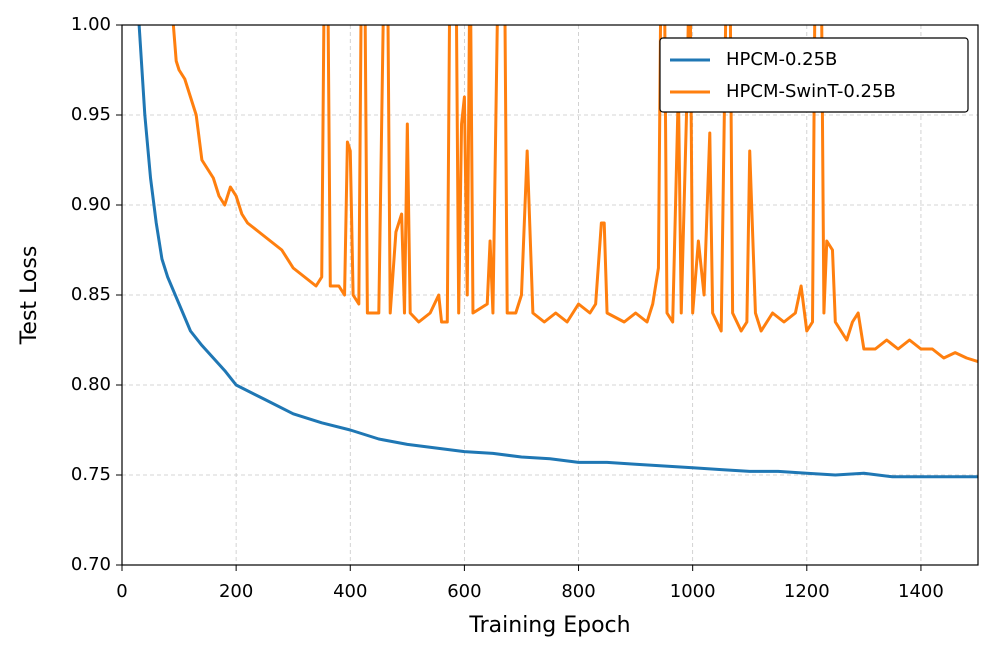  Describe the element at coordinates (91, 384) in the screenshot. I see `y-tick-label: 0.80` at that location.